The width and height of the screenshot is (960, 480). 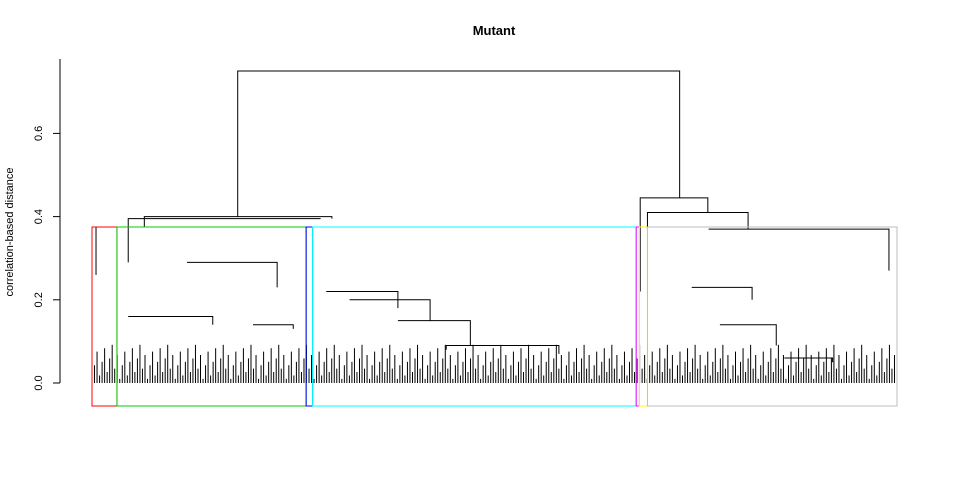 What do you see at coordinates (10, 231) in the screenshot?
I see `y-axis-label: correlation-based distance` at bounding box center [10, 231].